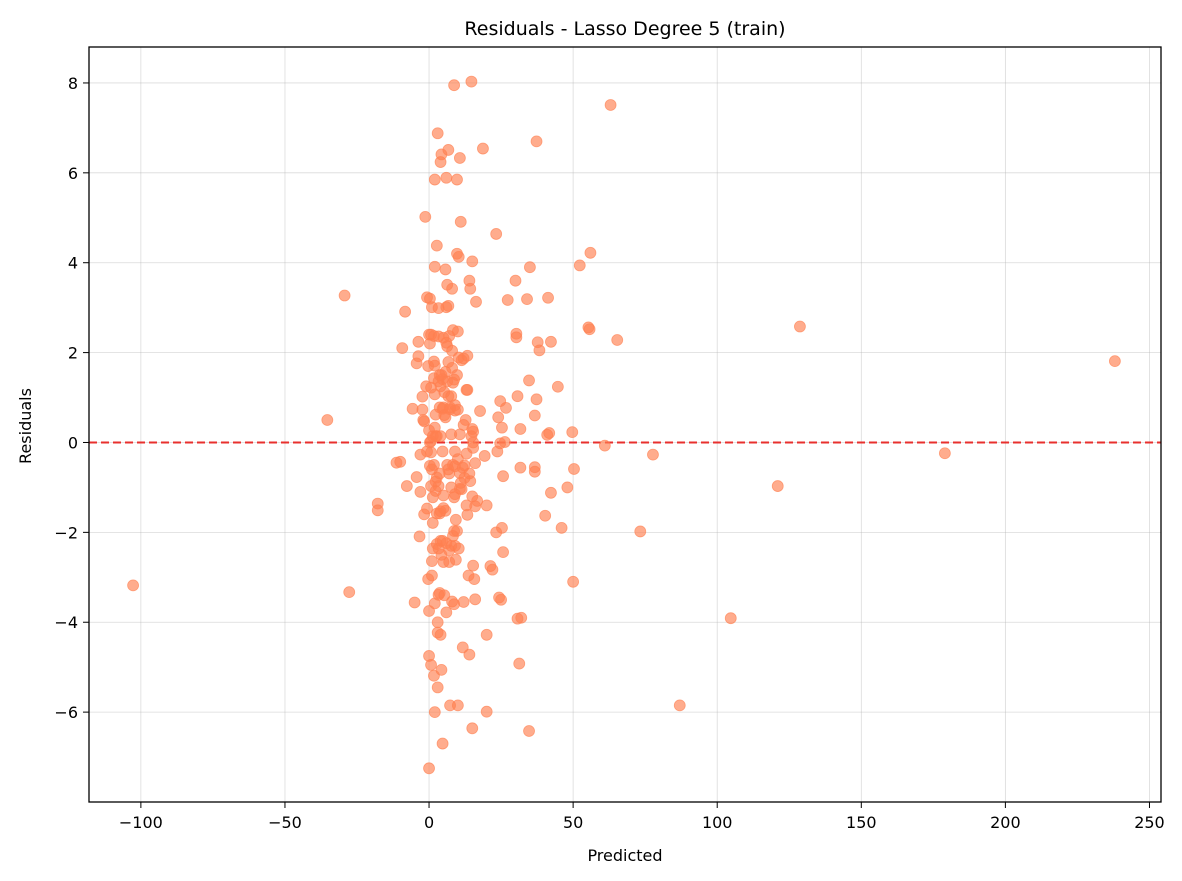 This screenshot has height=881, width=1182. What do you see at coordinates (717, 822) in the screenshot?
I see `x-tick-label: 100` at bounding box center [717, 822].